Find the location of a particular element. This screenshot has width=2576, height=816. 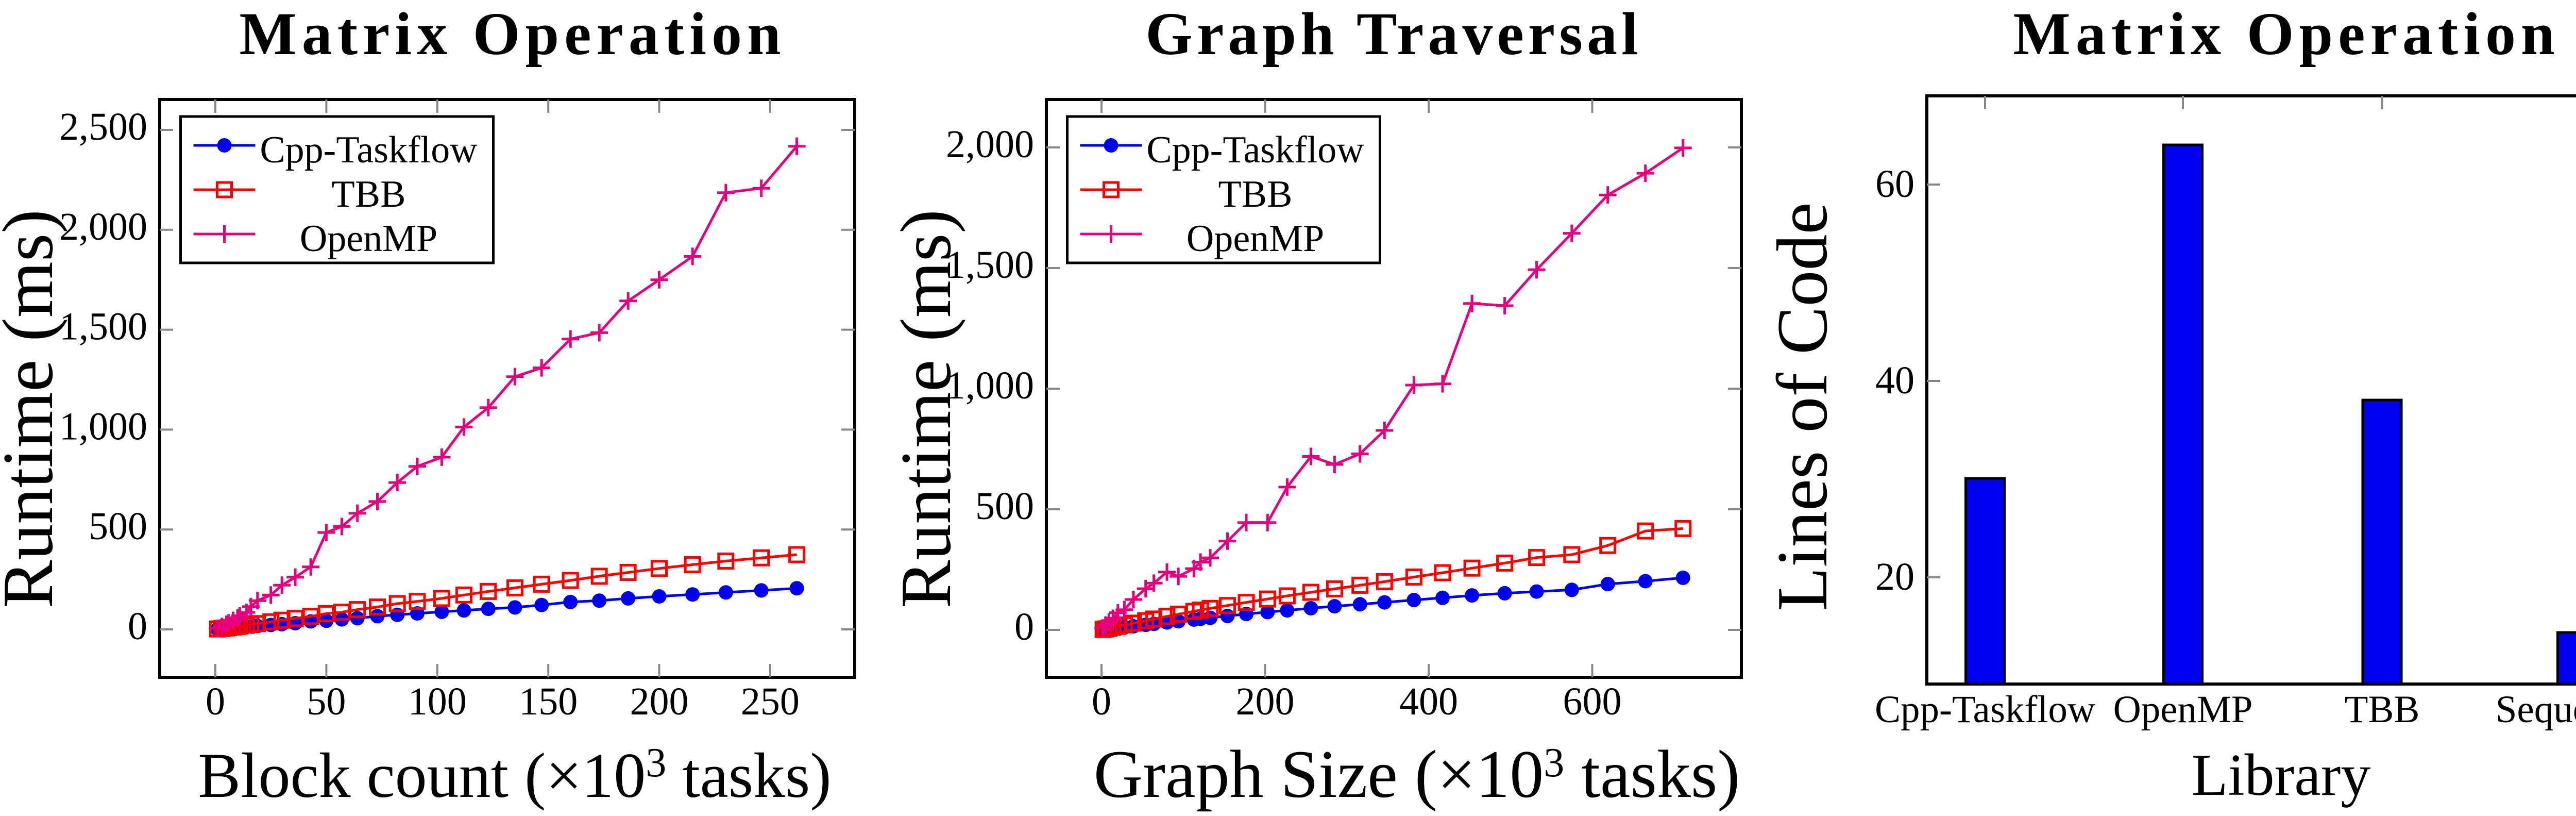

svg-text: 600 is located at coordinates (1593, 701).